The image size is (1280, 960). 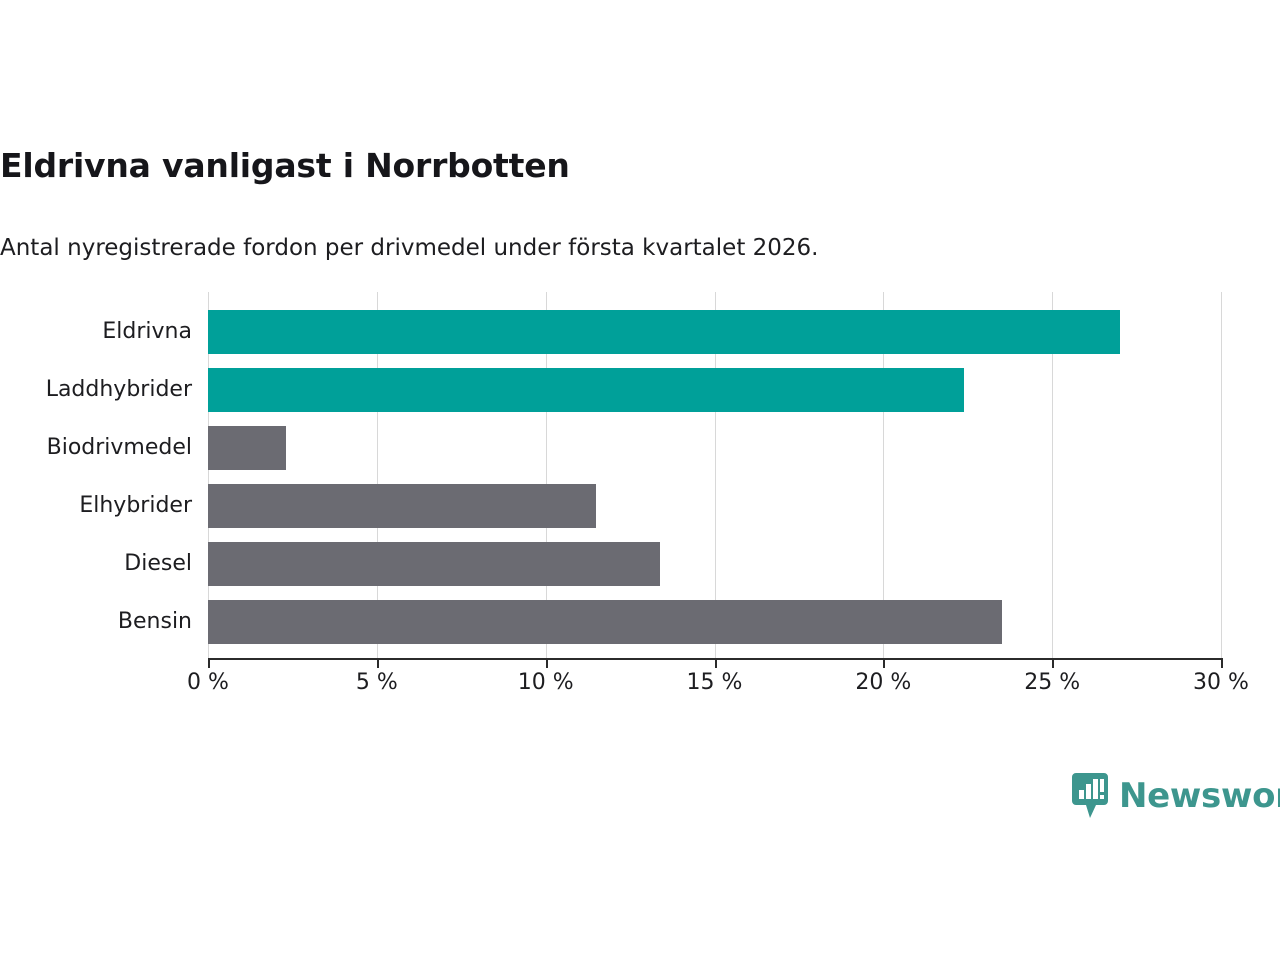 I want to click on x-axis-tick-label: 20 %, so click(x=883, y=682).